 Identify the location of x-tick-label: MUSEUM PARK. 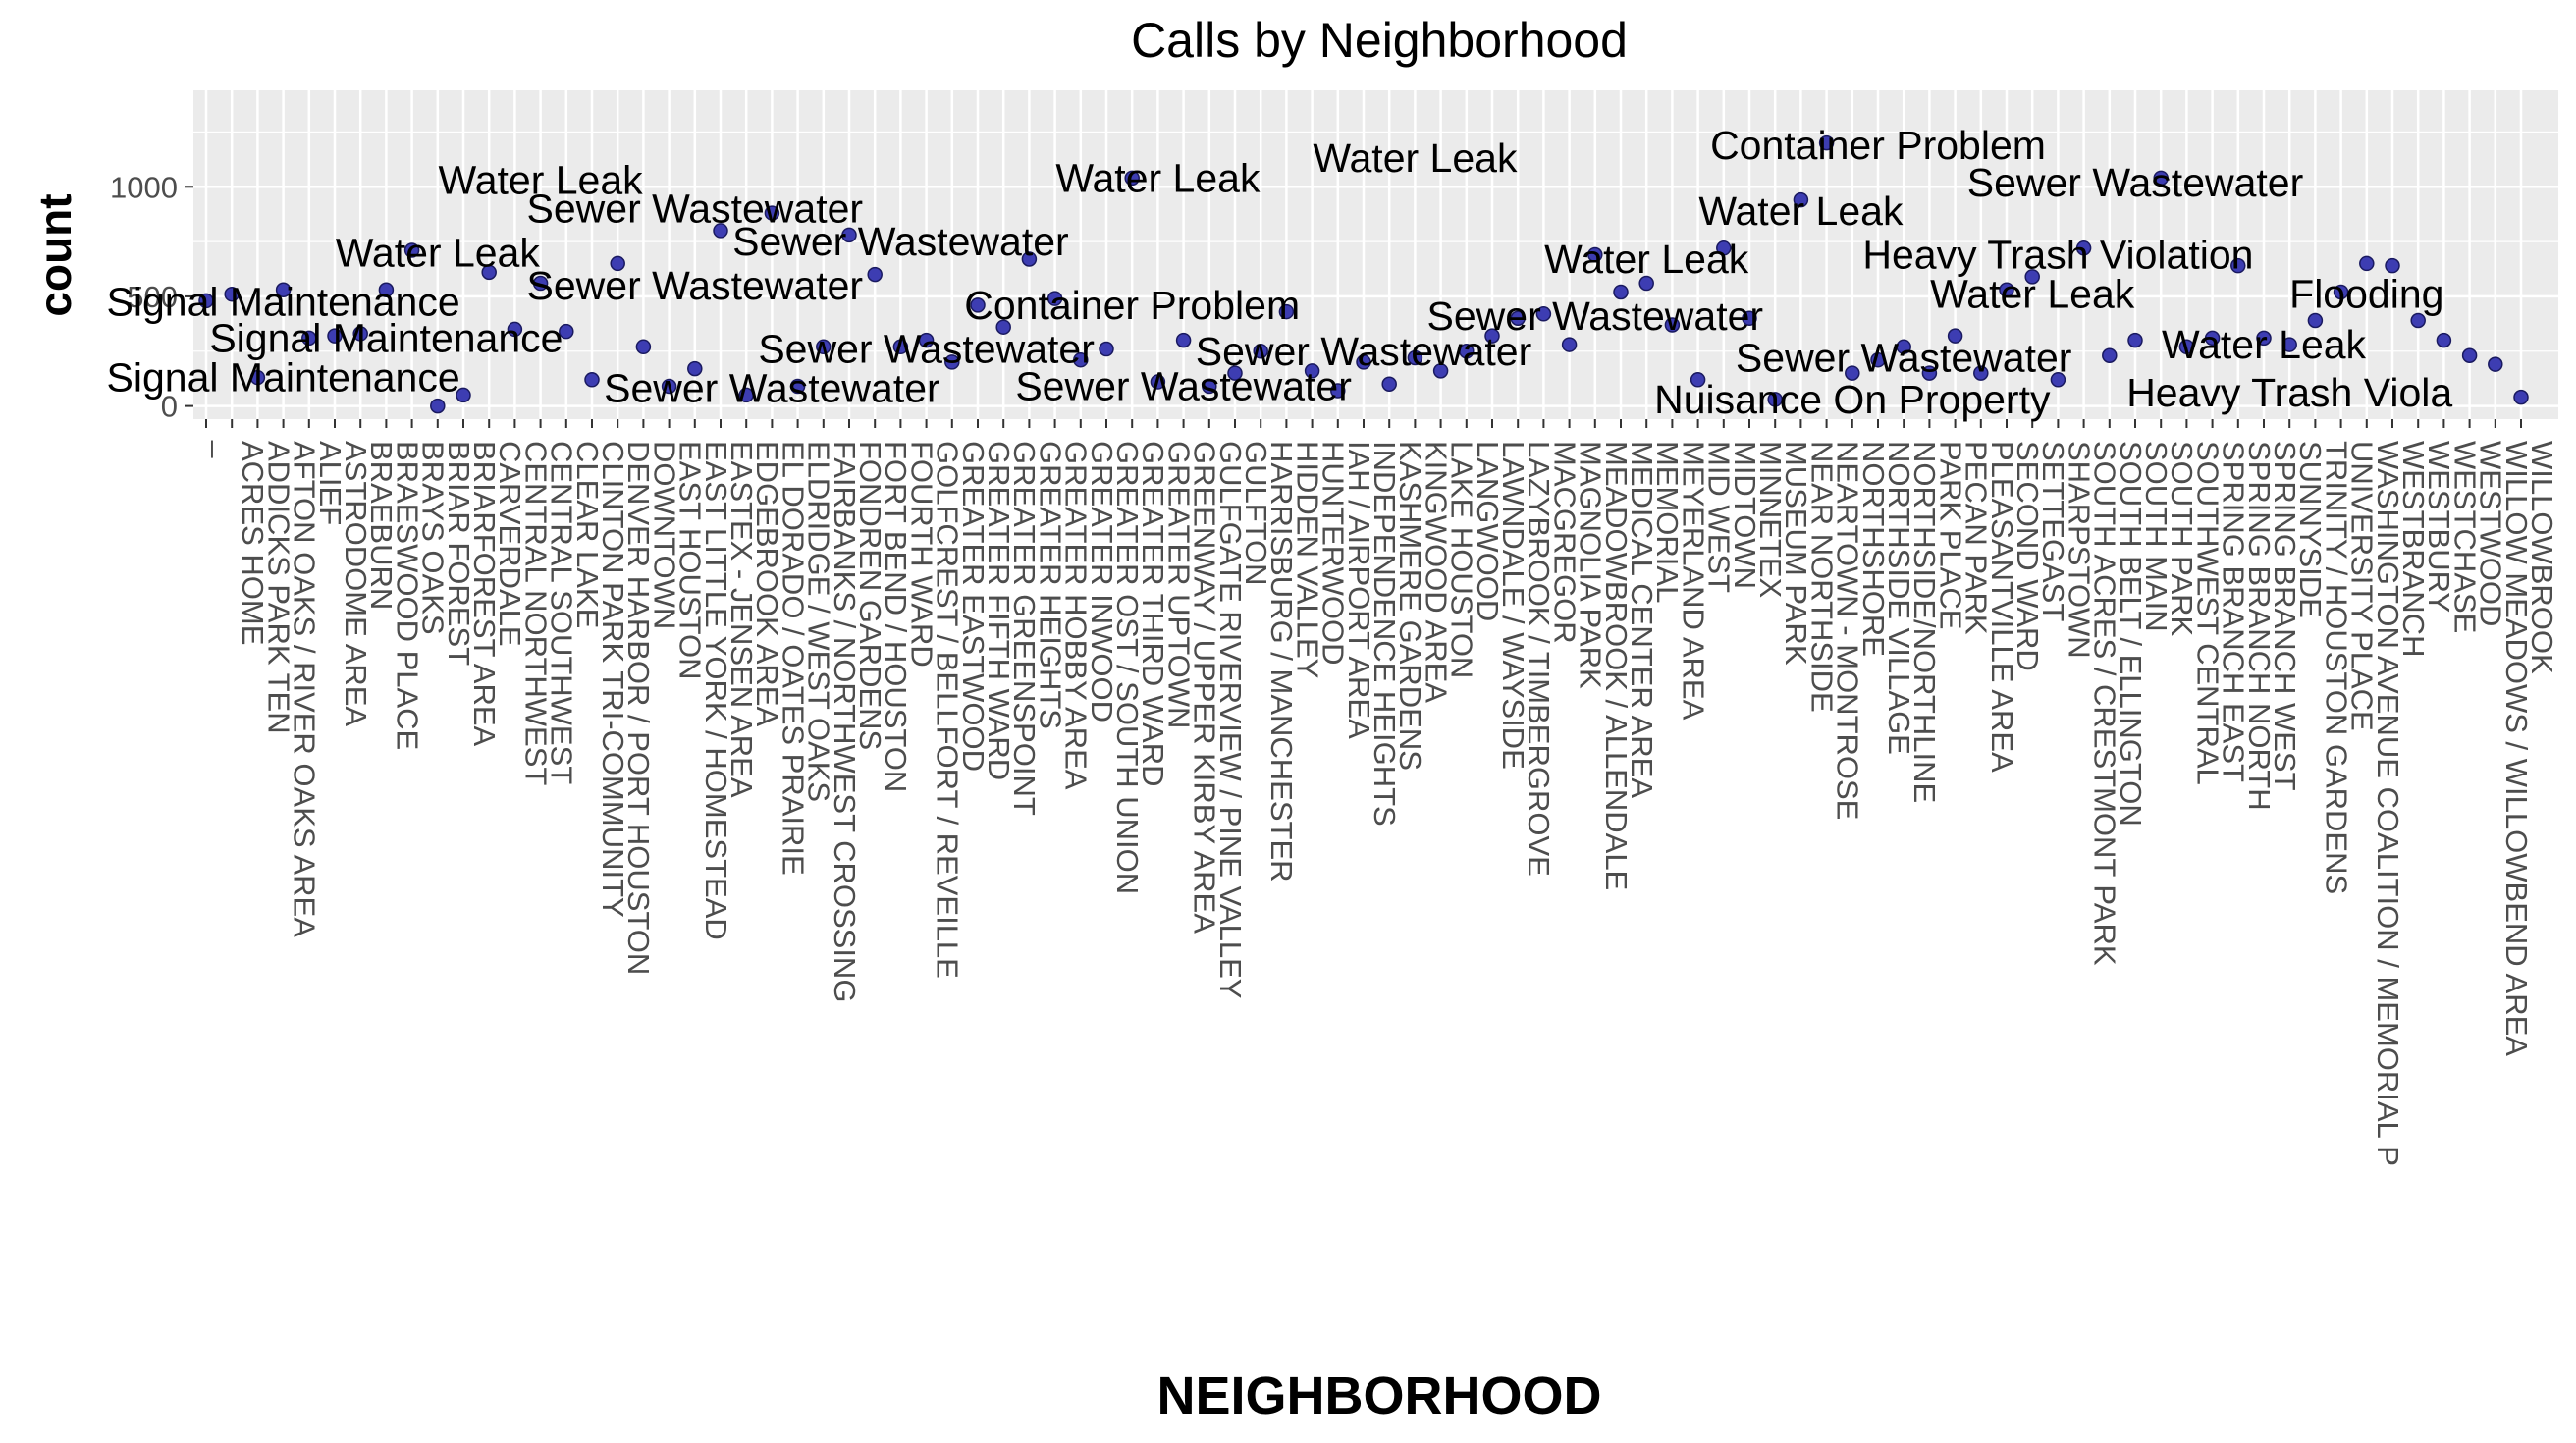
(1796, 553).